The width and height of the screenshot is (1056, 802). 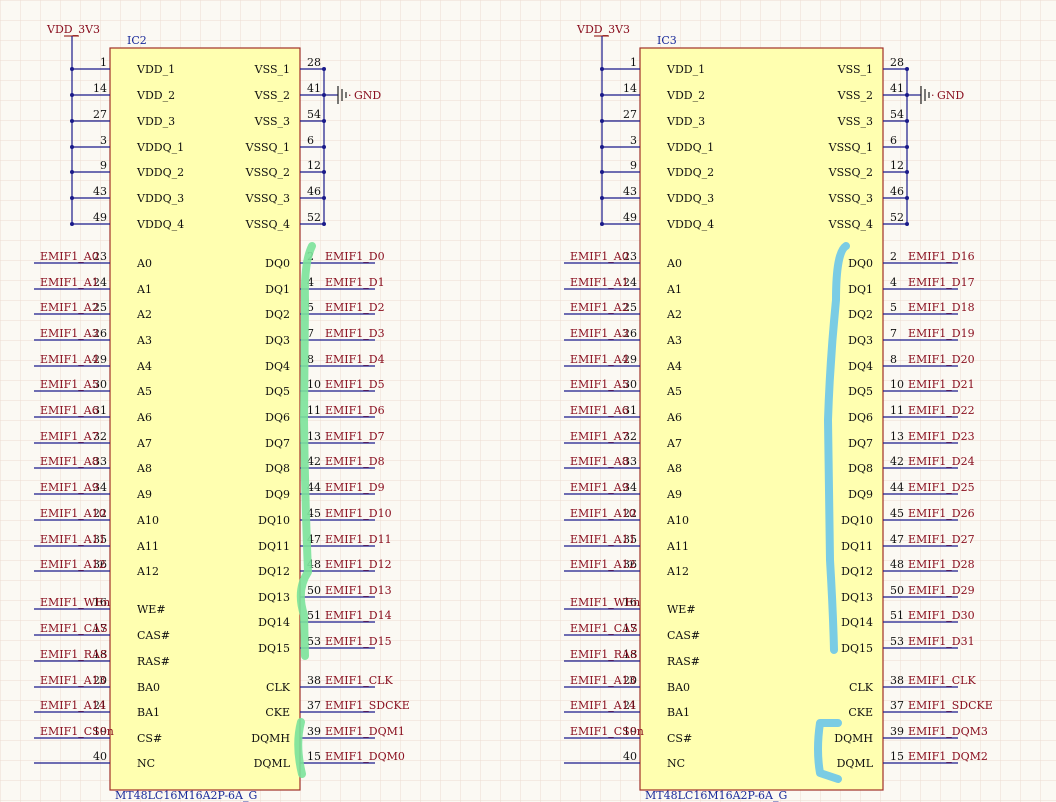 What do you see at coordinates (868, 169) in the screenshot?
I see `pin-right: 12 VSSQ_2` at bounding box center [868, 169].